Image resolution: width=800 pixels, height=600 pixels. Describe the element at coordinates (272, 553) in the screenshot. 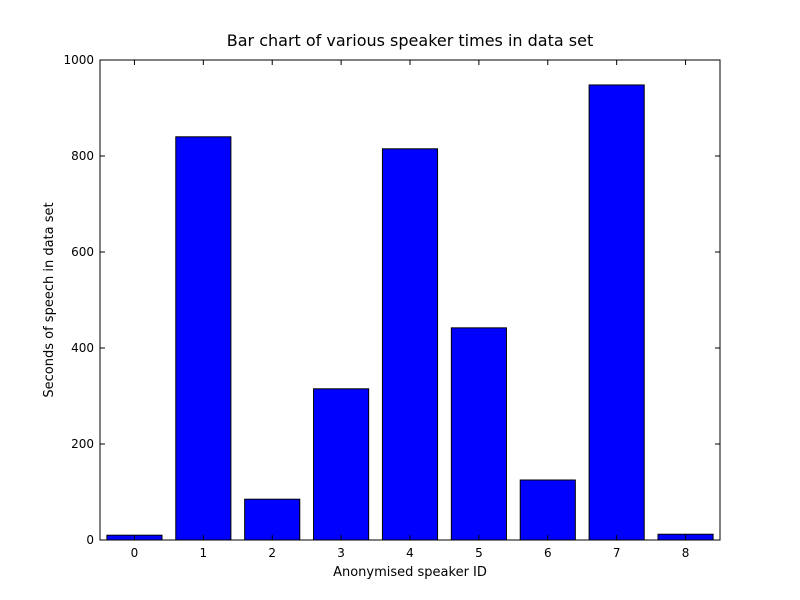

I see `x-tick-label: 2` at that location.